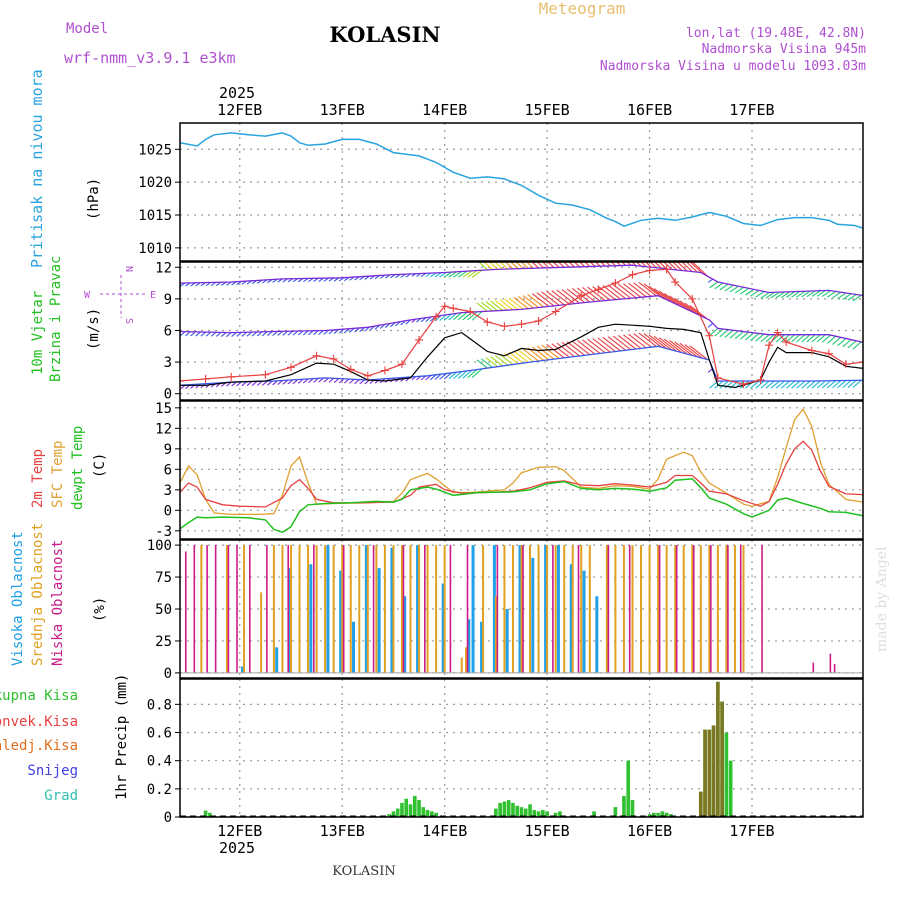 The image size is (900, 900). I want to click on unit-precip: 1hr Precip (mm), so click(122, 737).